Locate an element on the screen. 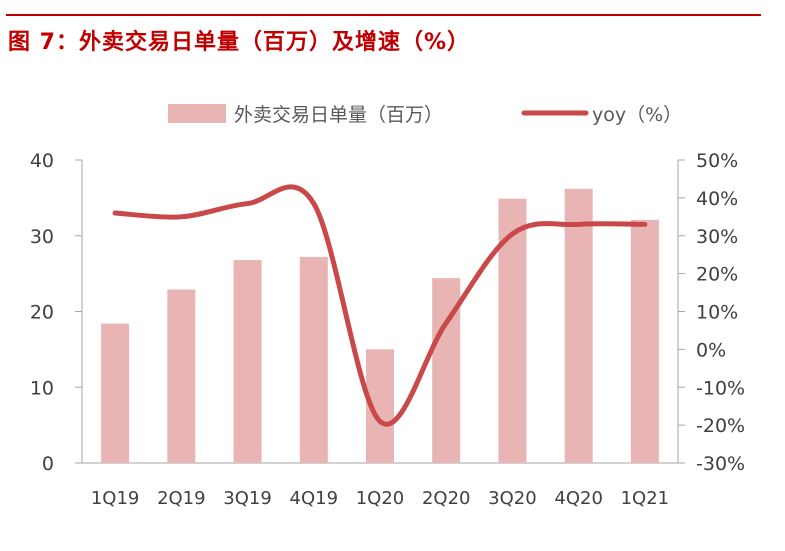 This screenshot has height=551, width=785. x-tick-label-2Q19: 2Q19 is located at coordinates (181, 498).